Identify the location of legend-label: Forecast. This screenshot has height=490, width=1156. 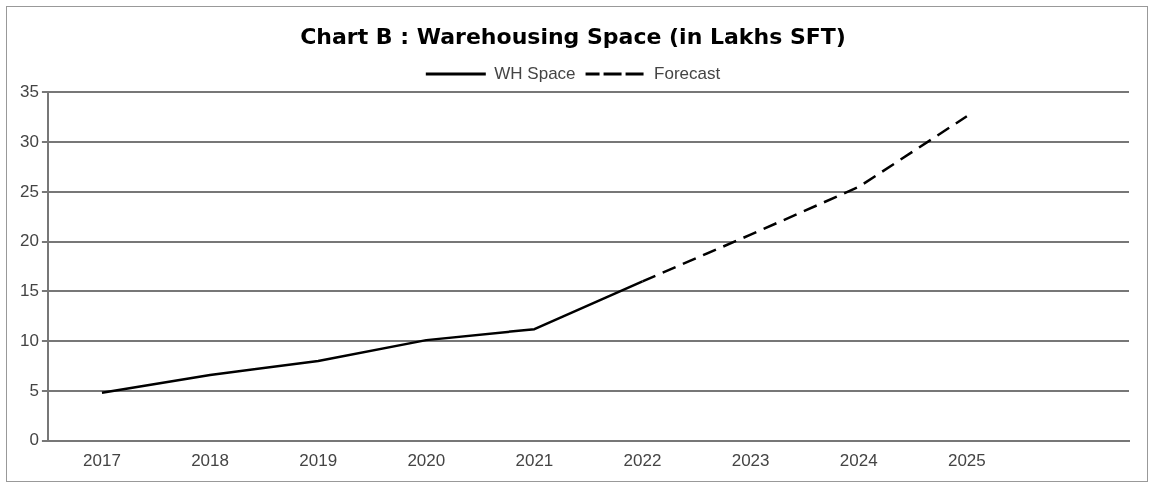
(687, 73).